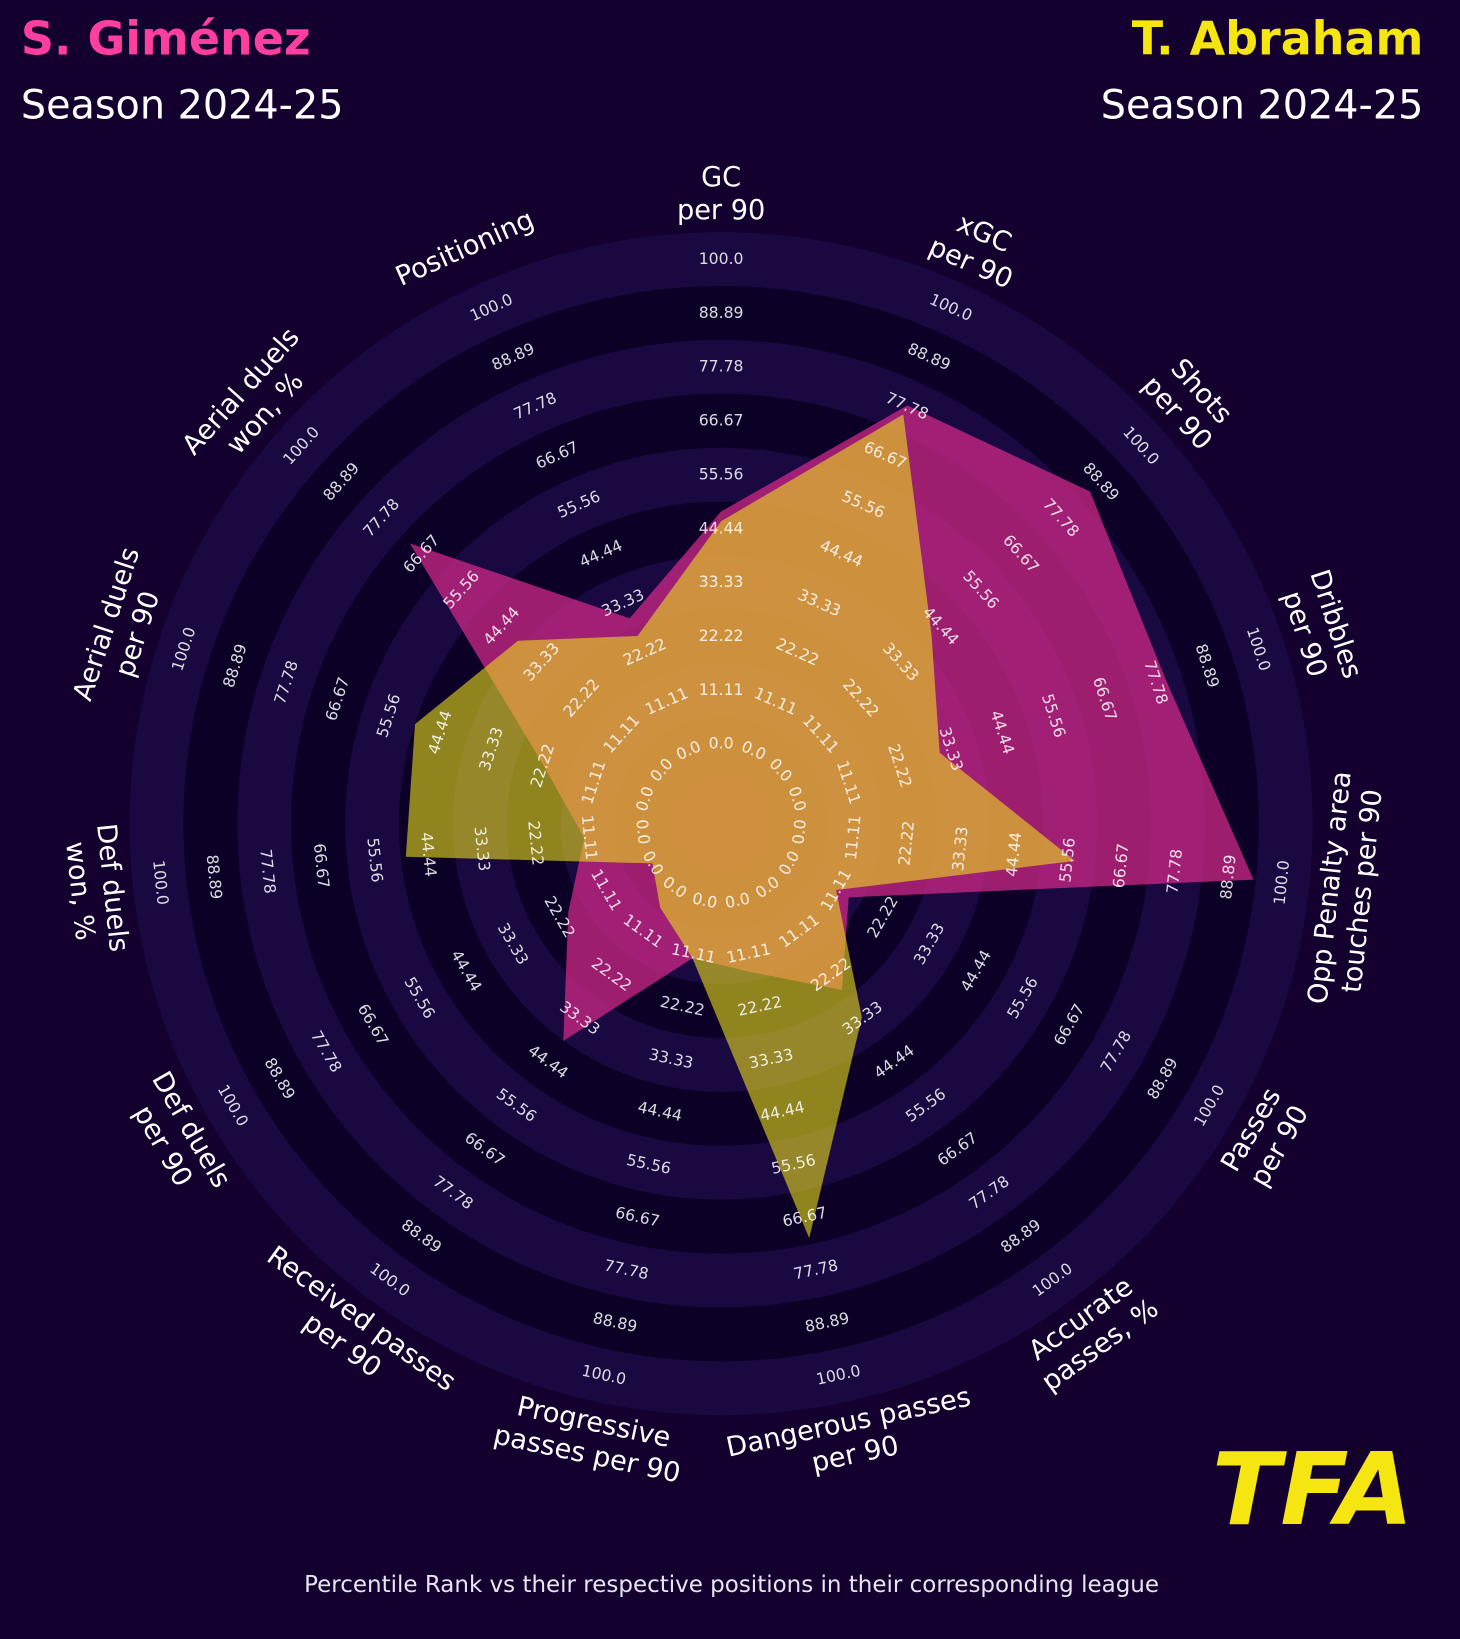 This screenshot has width=1460, height=1639. What do you see at coordinates (721, 177) in the screenshot?
I see `param-label-line: GC` at bounding box center [721, 177].